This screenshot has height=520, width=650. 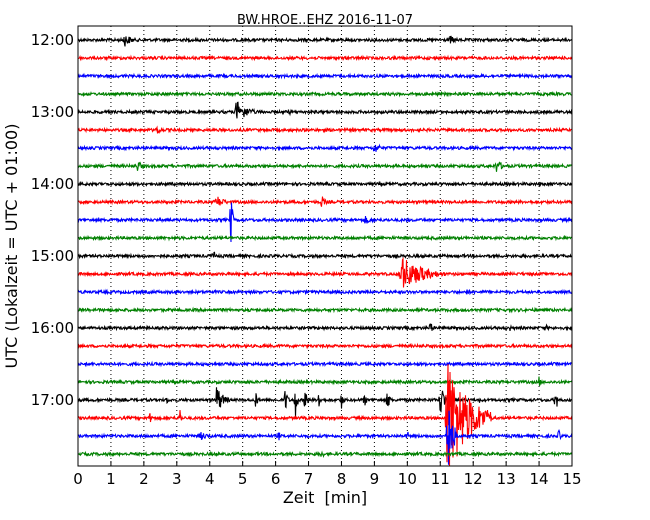 What do you see at coordinates (325, 497) in the screenshot?
I see `x-axis-label: Zeit [min]` at bounding box center [325, 497].